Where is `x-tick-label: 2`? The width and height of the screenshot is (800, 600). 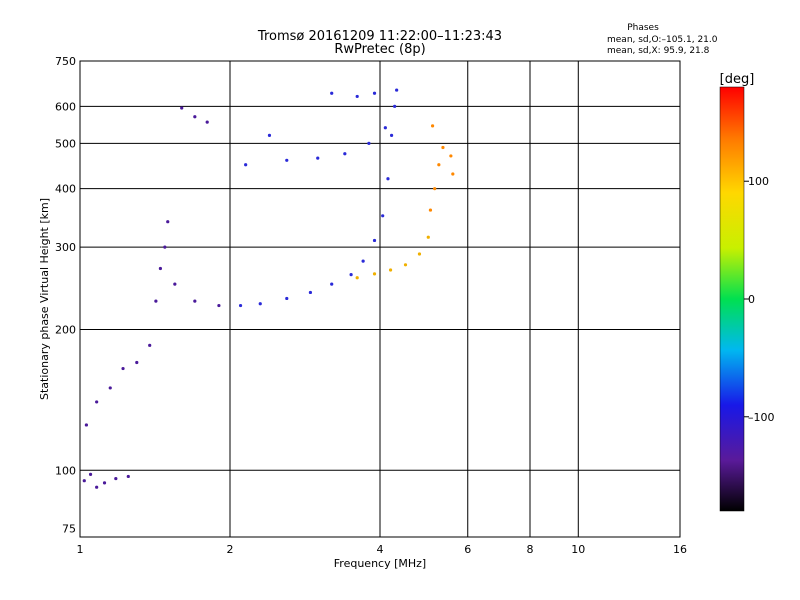
x-tick-label: 2 is located at coordinates (230, 549).